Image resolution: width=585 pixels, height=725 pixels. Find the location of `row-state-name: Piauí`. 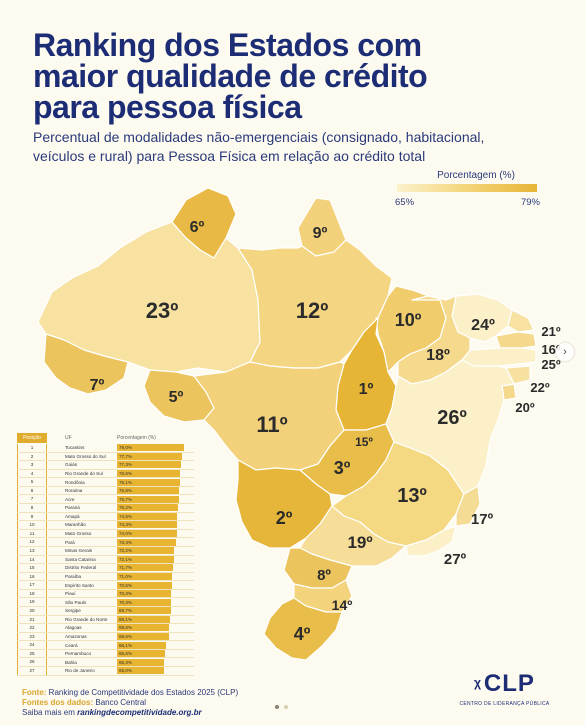

row-state-name: Piauí is located at coordinates (70, 594).